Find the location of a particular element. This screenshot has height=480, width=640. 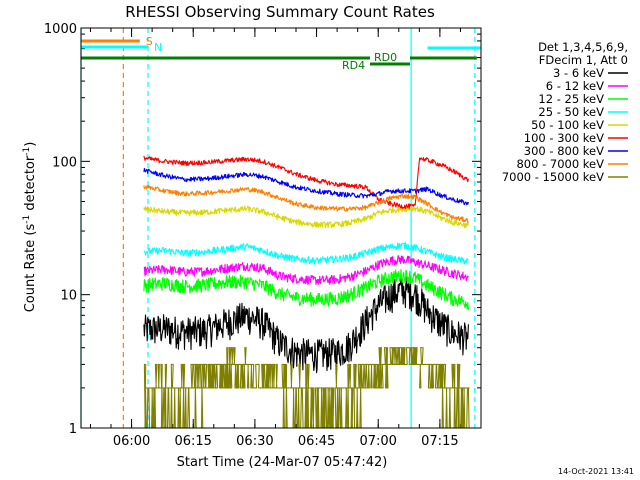

legend-label: 300 - 800 keV is located at coordinates (564, 151).